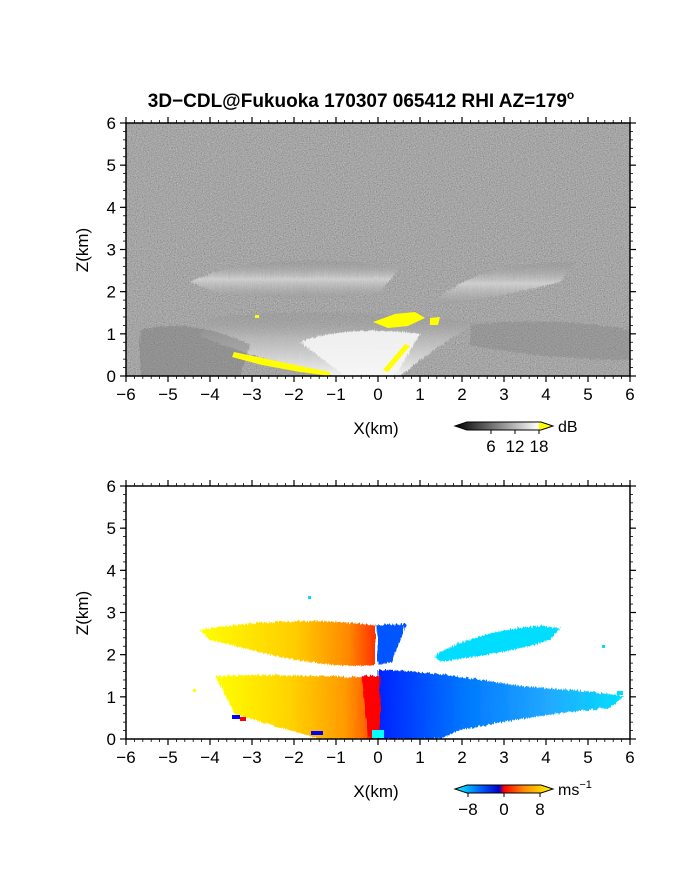  I want to click on colorbar-tick-label: 12, so click(515, 446).